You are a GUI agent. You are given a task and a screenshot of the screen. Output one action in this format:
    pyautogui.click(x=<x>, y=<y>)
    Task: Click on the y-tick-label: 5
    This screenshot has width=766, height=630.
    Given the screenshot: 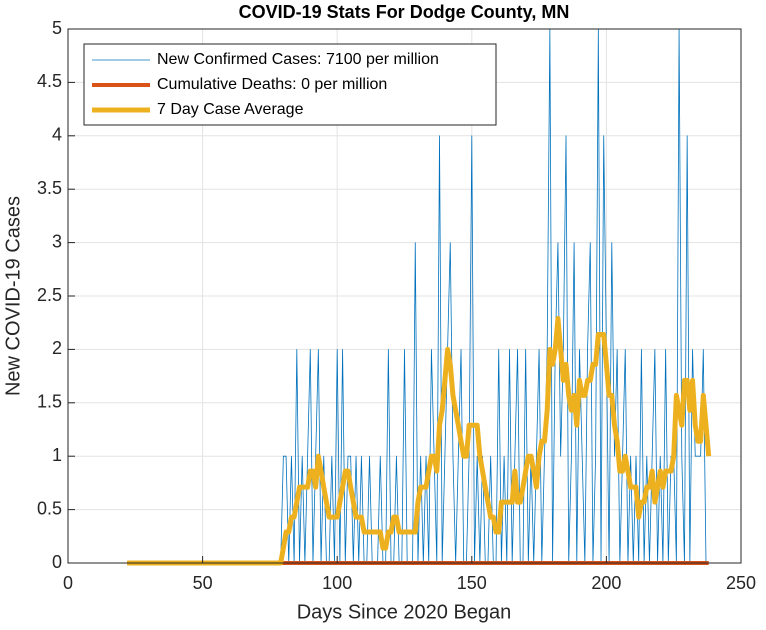 What is the action you would take?
    pyautogui.click(x=57, y=28)
    